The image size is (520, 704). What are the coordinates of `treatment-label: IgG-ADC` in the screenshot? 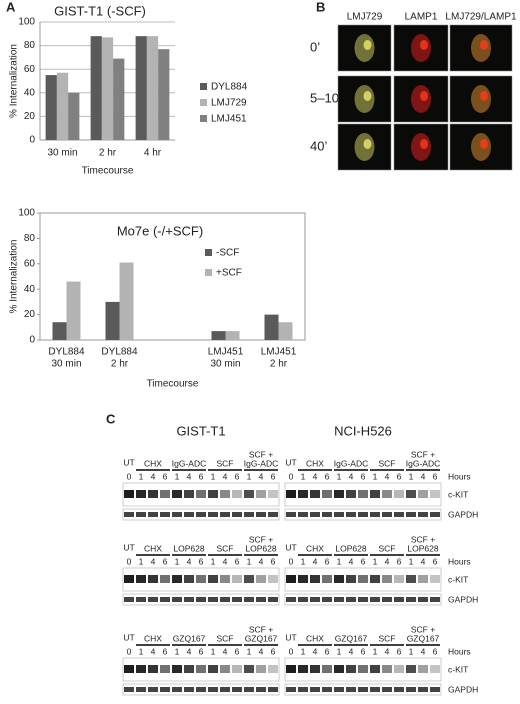 It's located at (261, 463).